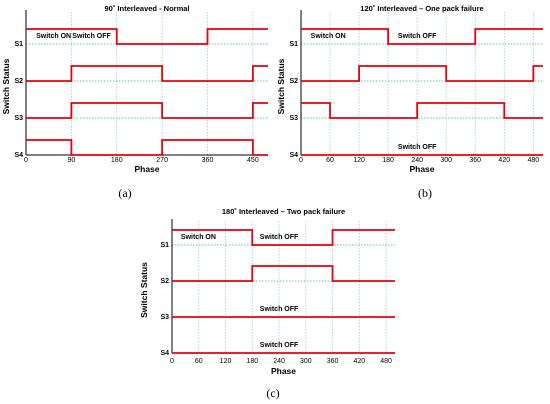 The width and height of the screenshot is (550, 404). What do you see at coordinates (125, 193) in the screenshot?
I see `caption-a: (a)` at bounding box center [125, 193].